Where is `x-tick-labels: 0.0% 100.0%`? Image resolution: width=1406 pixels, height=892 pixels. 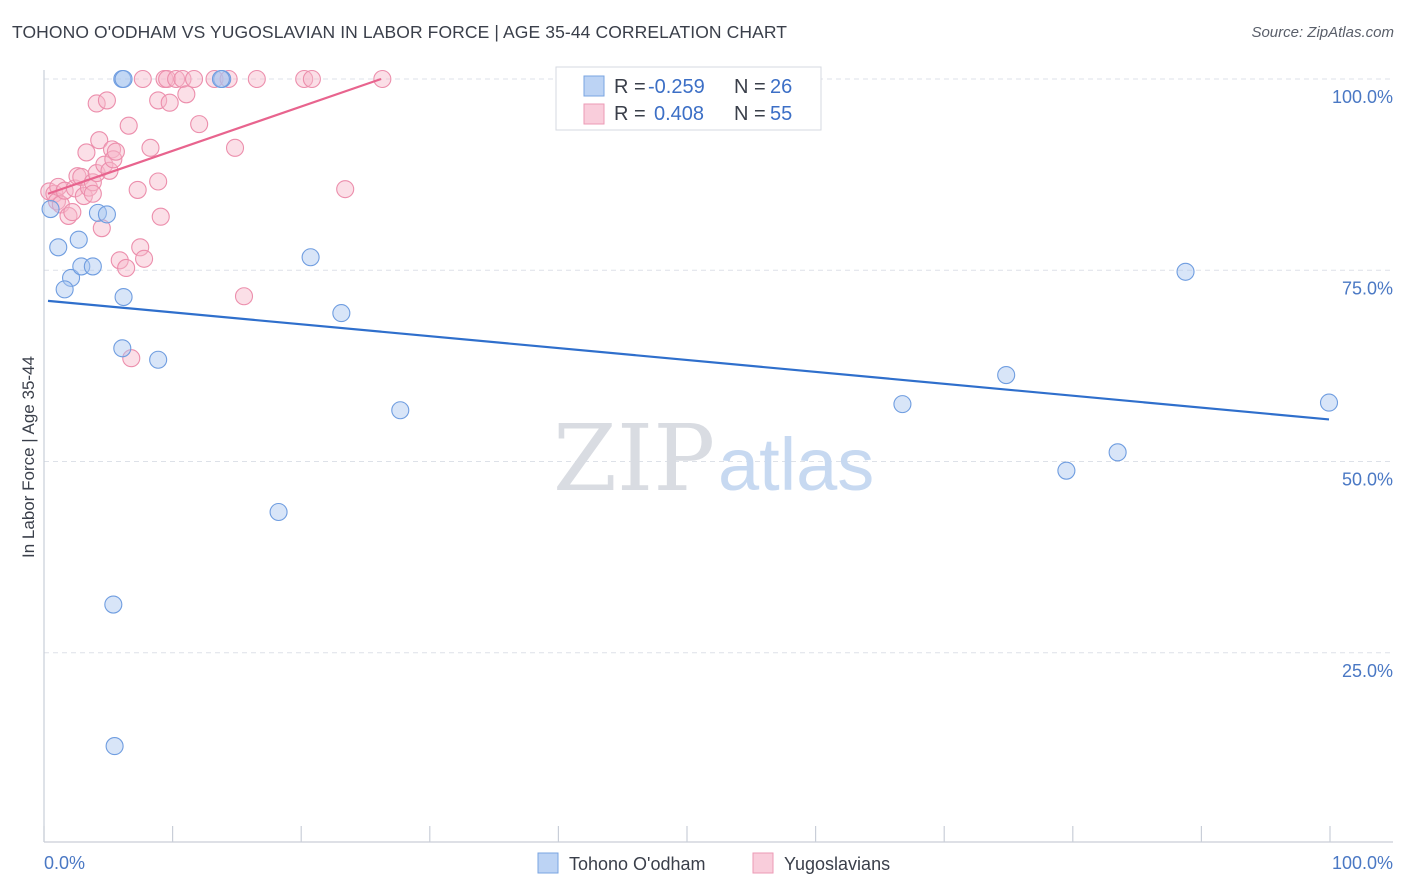
x-tick-labels: 0.0% 100.0% is located at coordinates (718, 863).